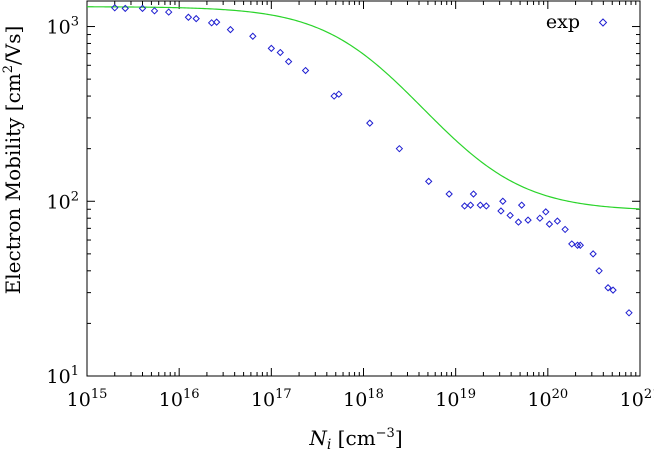  Describe the element at coordinates (87, 399) in the screenshot. I see `x-tick-label: 1015` at that location.